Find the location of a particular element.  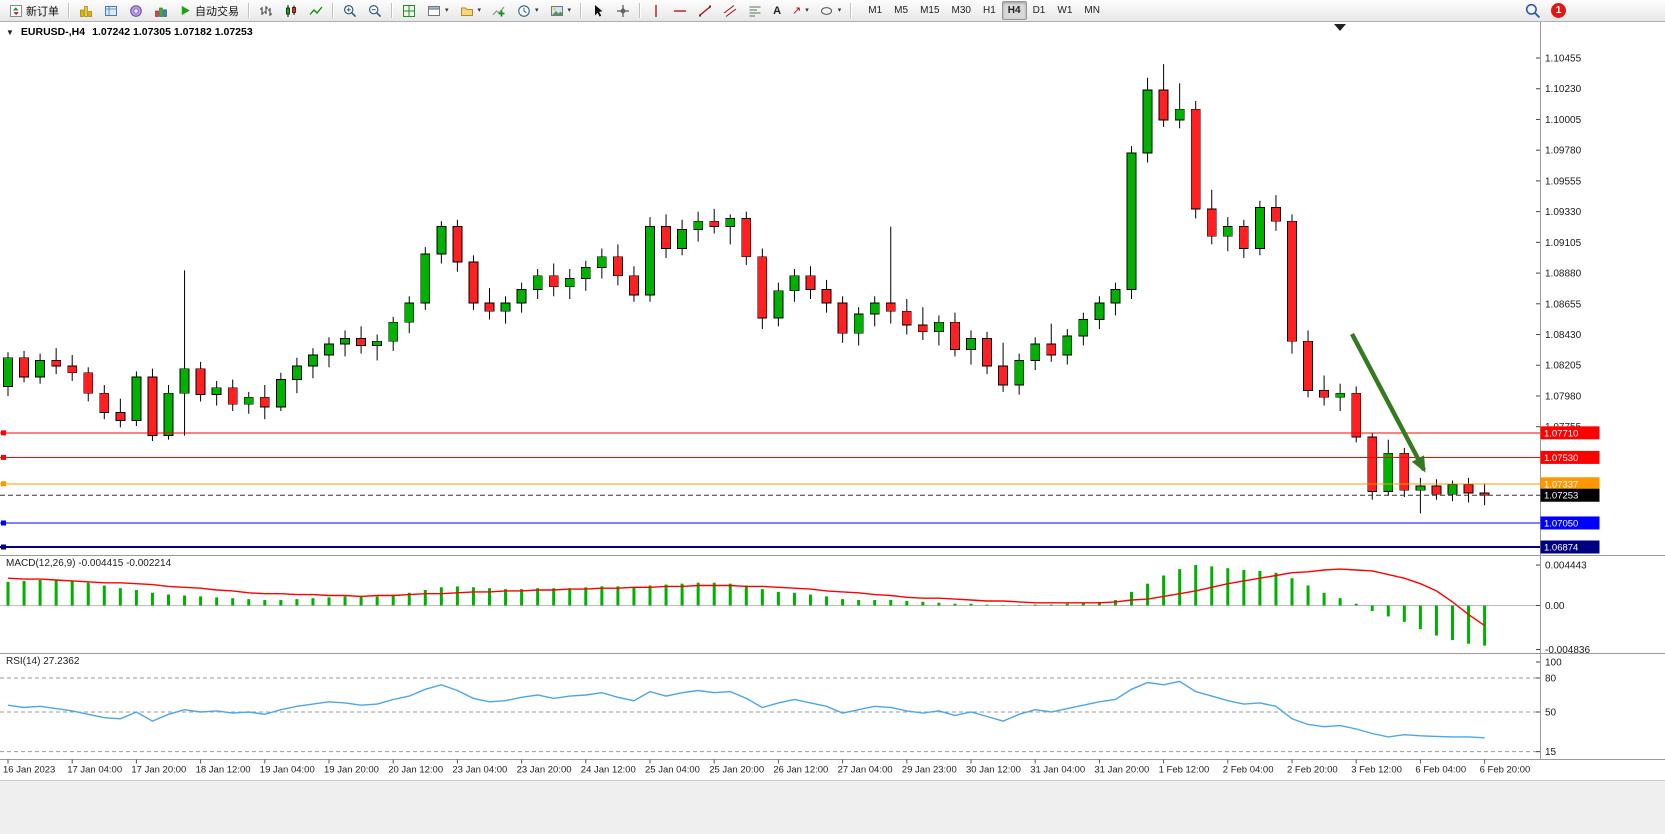

shapes-tool-button: ▾ is located at coordinates (831, 10).